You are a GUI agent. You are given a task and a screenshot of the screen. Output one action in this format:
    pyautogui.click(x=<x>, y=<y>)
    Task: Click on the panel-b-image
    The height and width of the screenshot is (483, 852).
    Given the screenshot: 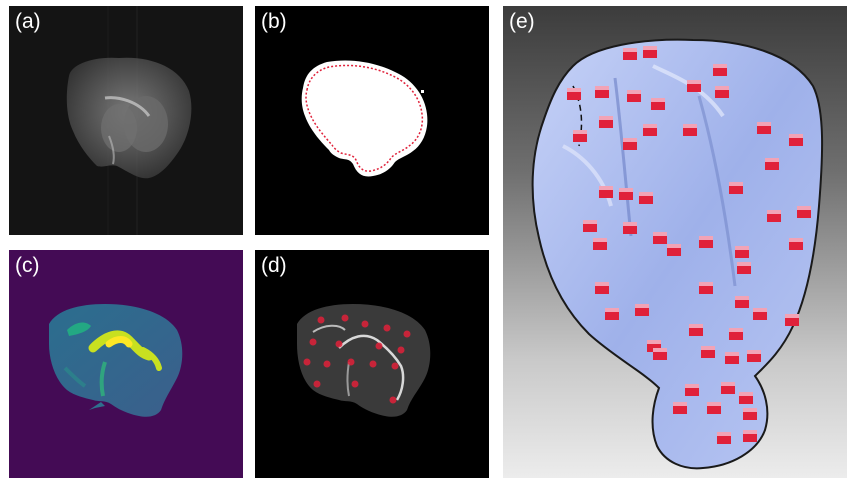 What is the action you would take?
    pyautogui.click(x=364, y=118)
    